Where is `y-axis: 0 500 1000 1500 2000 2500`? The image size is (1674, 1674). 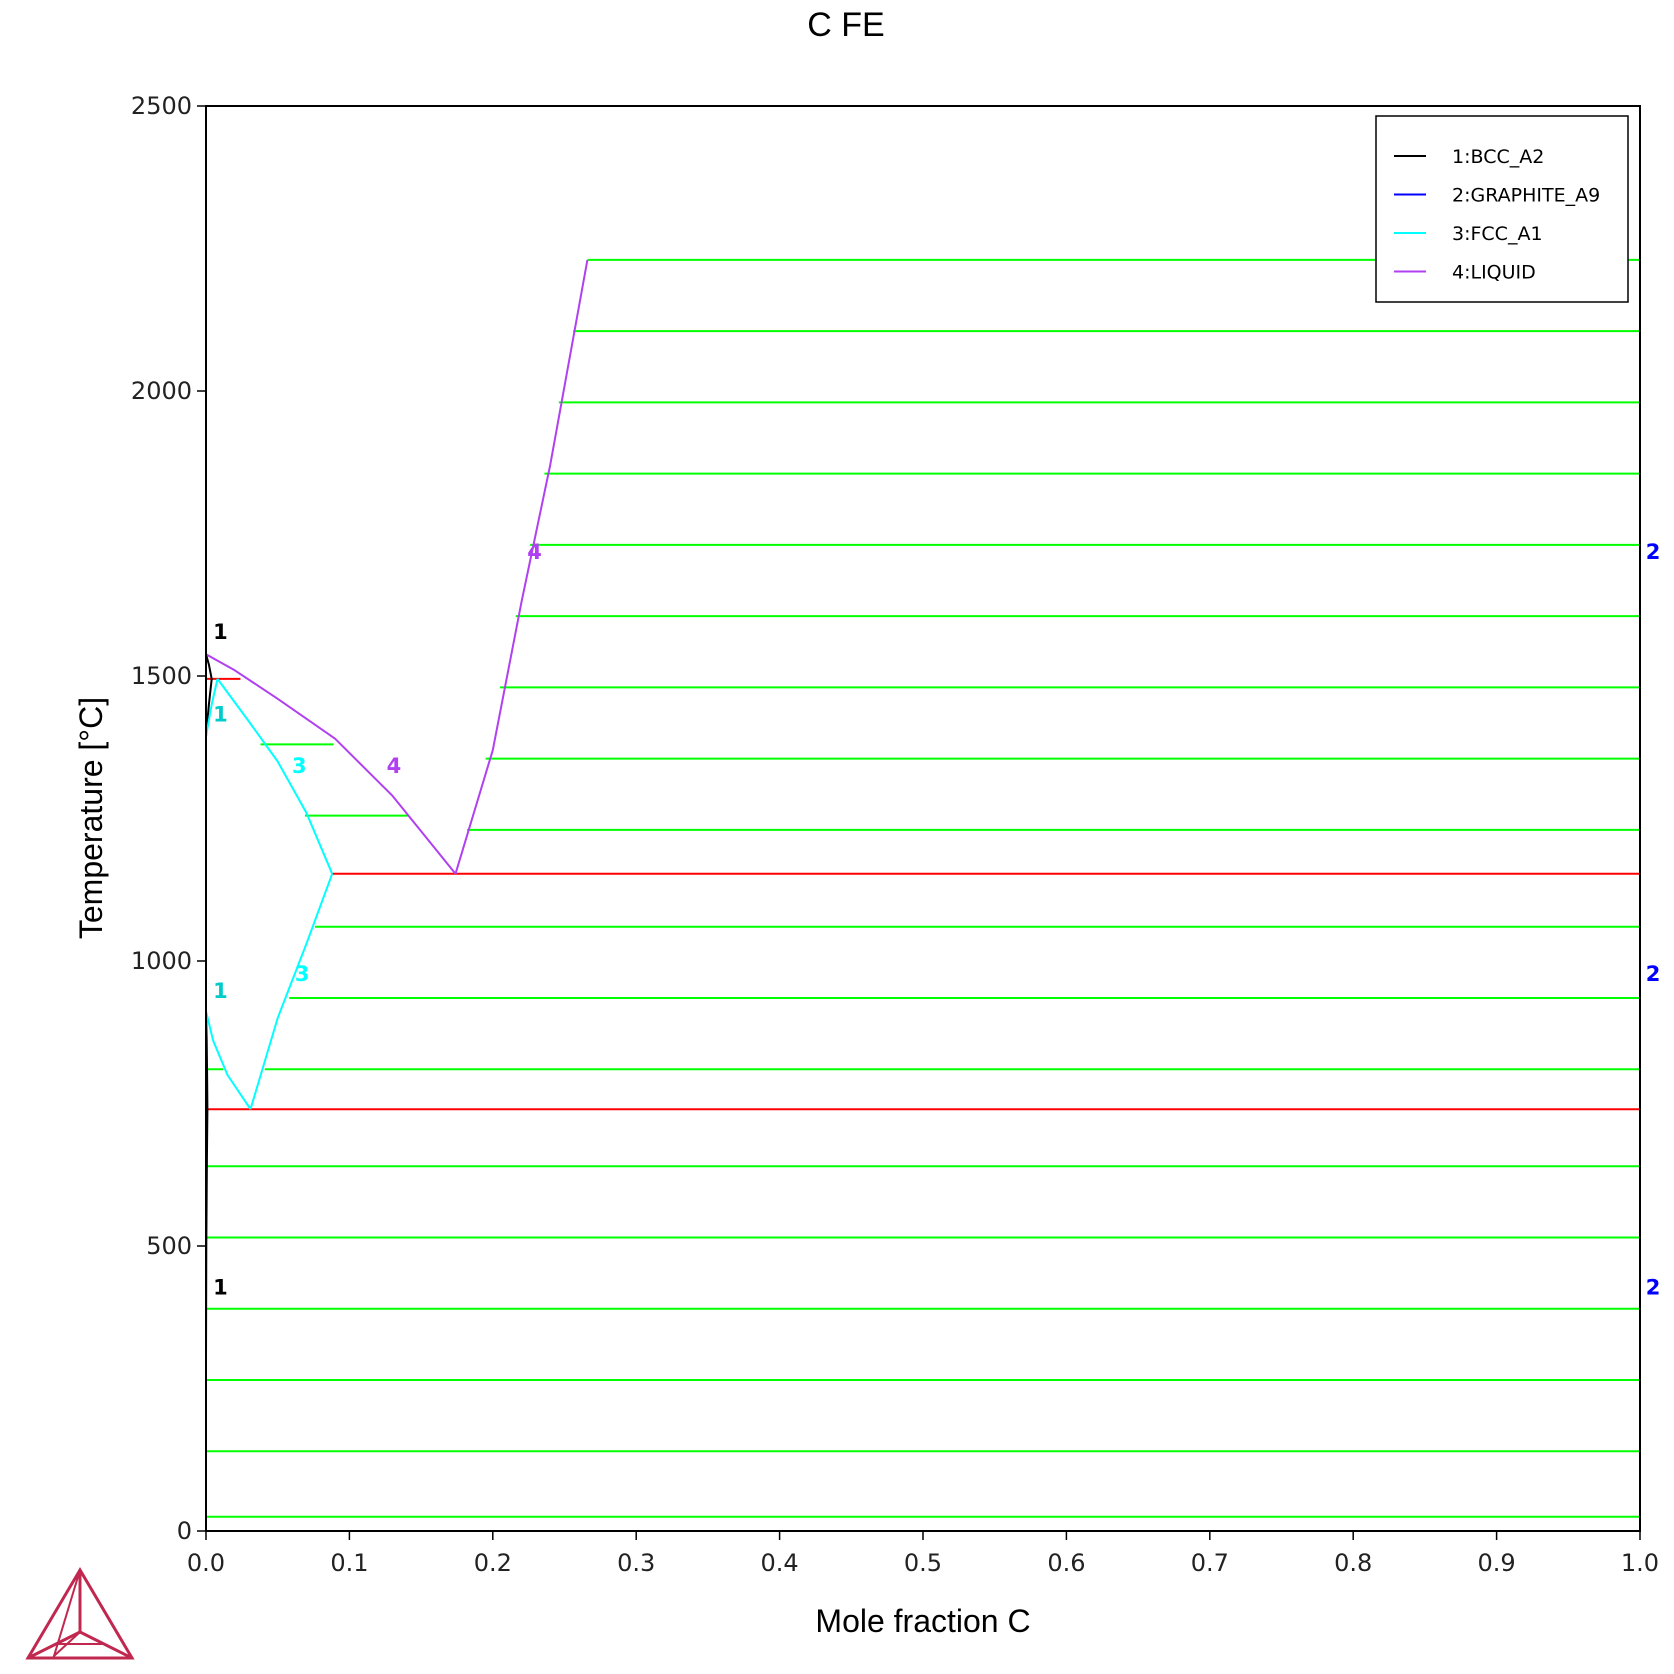
y-axis: 0 500 1000 1500 2000 2500 is located at coordinates (168, 818).